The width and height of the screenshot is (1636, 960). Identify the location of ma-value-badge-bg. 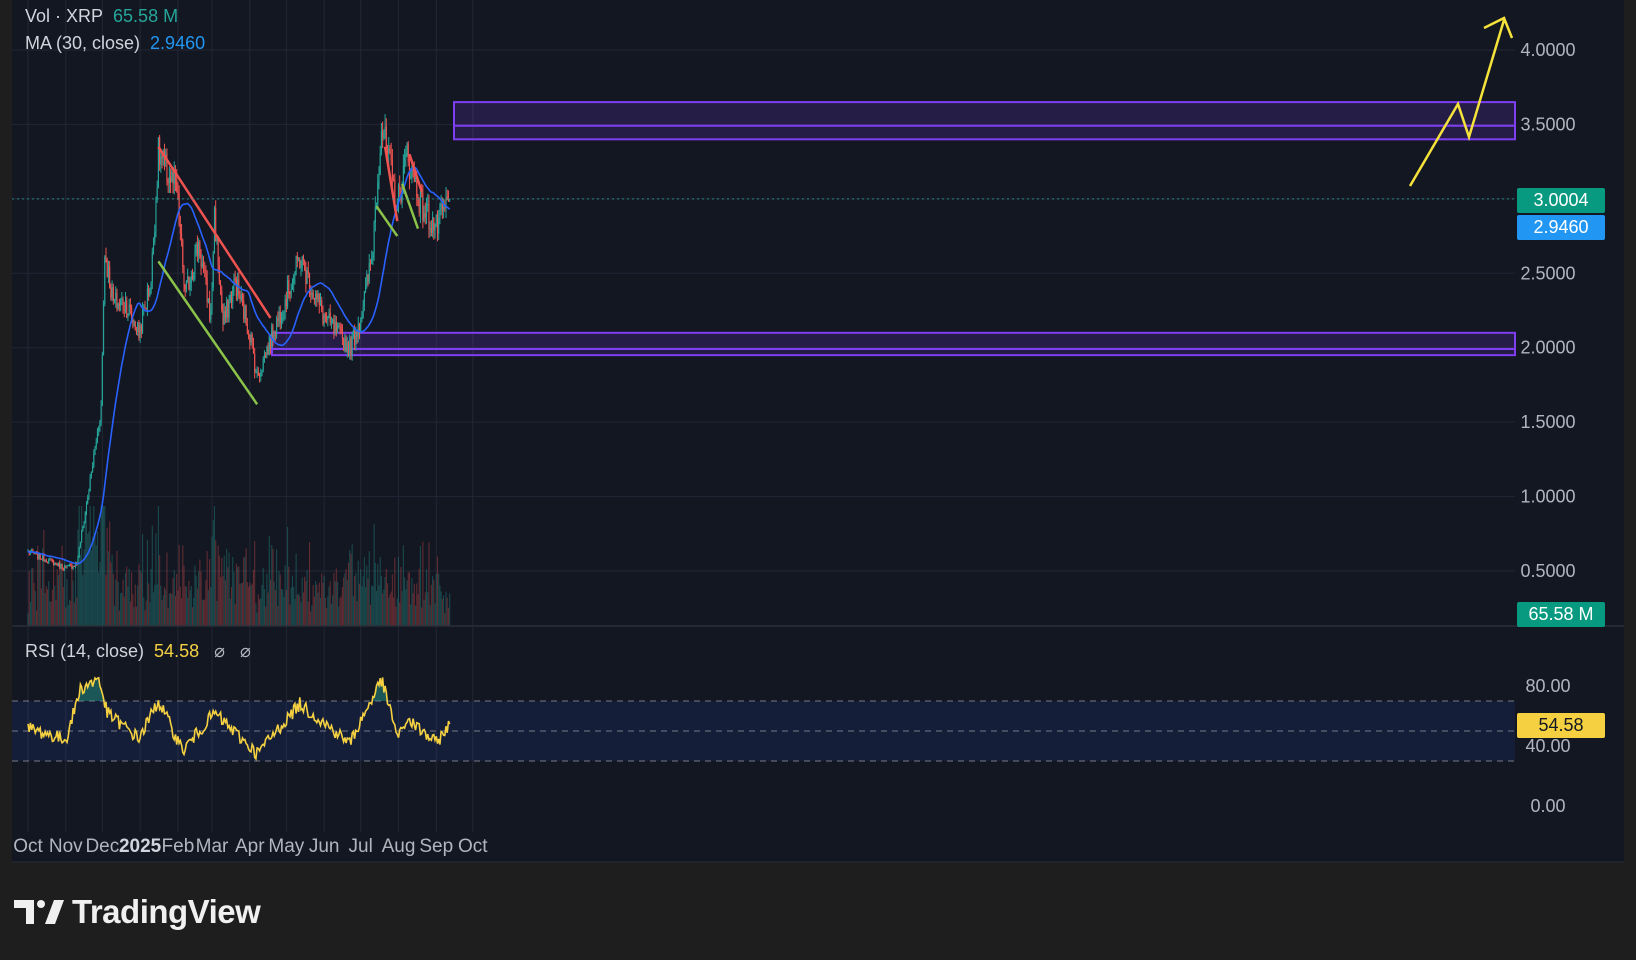
(1561, 227).